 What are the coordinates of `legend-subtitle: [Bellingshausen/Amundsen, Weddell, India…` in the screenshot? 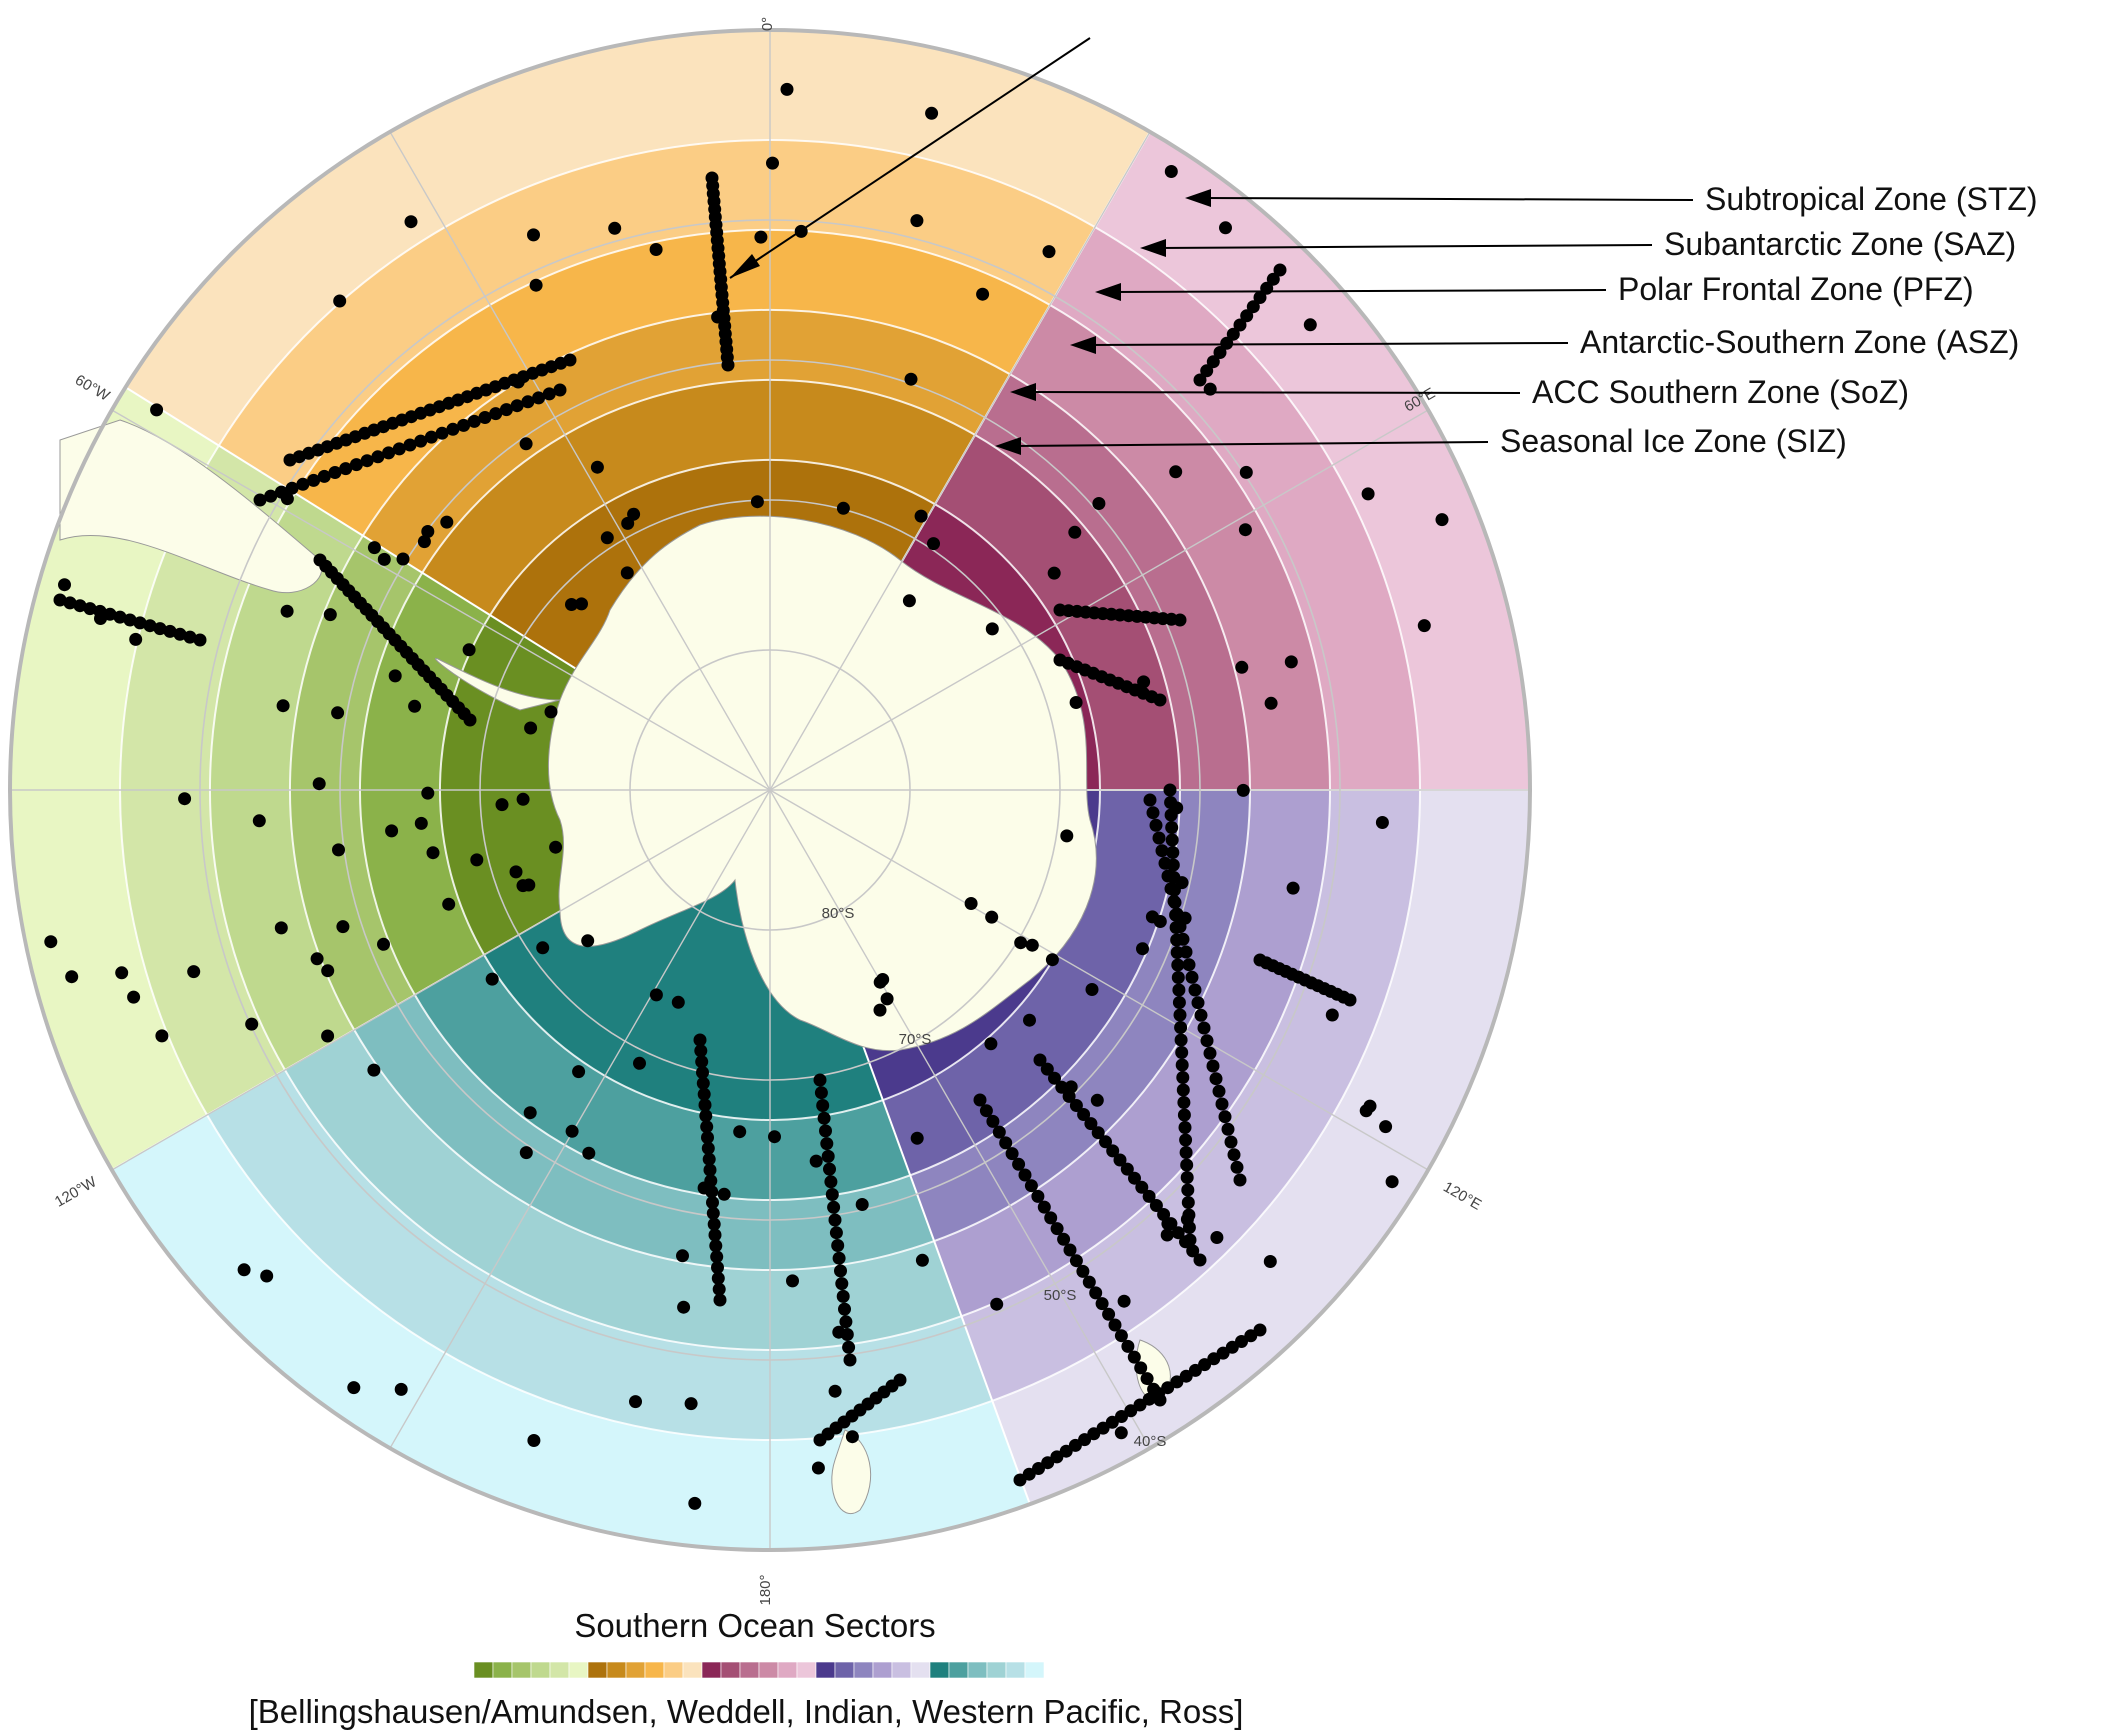 It's located at (746, 1711).